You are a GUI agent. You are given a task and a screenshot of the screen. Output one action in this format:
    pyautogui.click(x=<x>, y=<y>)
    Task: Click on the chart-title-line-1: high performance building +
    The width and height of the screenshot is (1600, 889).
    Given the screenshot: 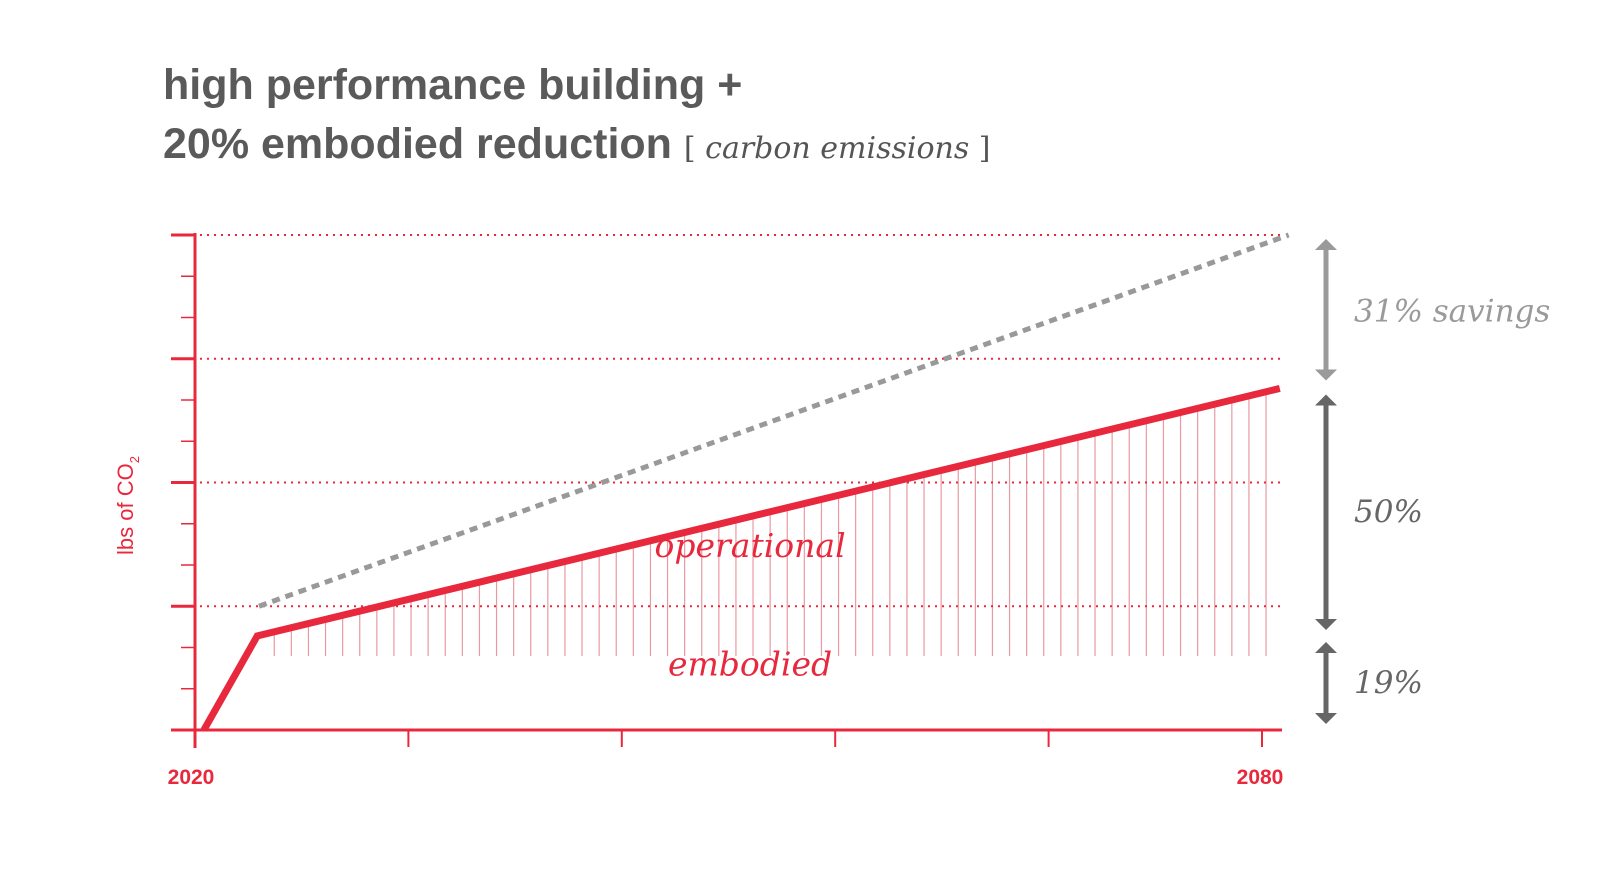 What is the action you would take?
    pyautogui.click(x=453, y=85)
    